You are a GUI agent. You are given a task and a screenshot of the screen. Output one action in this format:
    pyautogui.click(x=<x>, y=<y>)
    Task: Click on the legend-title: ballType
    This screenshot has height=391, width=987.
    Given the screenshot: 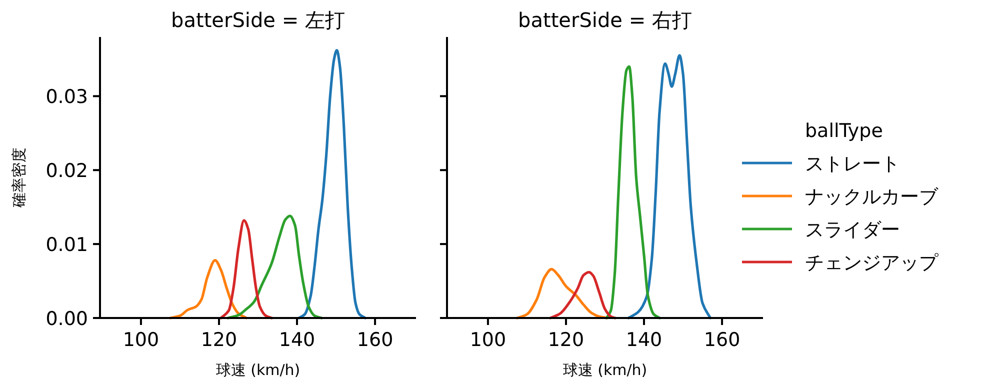 What is the action you would take?
    pyautogui.click(x=844, y=131)
    